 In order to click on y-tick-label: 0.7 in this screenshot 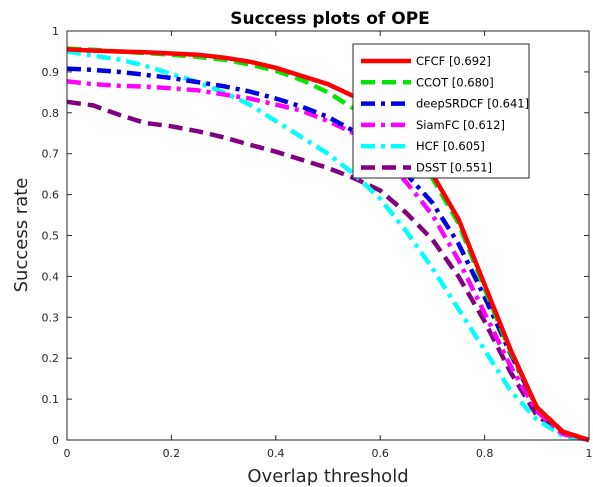, I will do `click(51, 154)`.